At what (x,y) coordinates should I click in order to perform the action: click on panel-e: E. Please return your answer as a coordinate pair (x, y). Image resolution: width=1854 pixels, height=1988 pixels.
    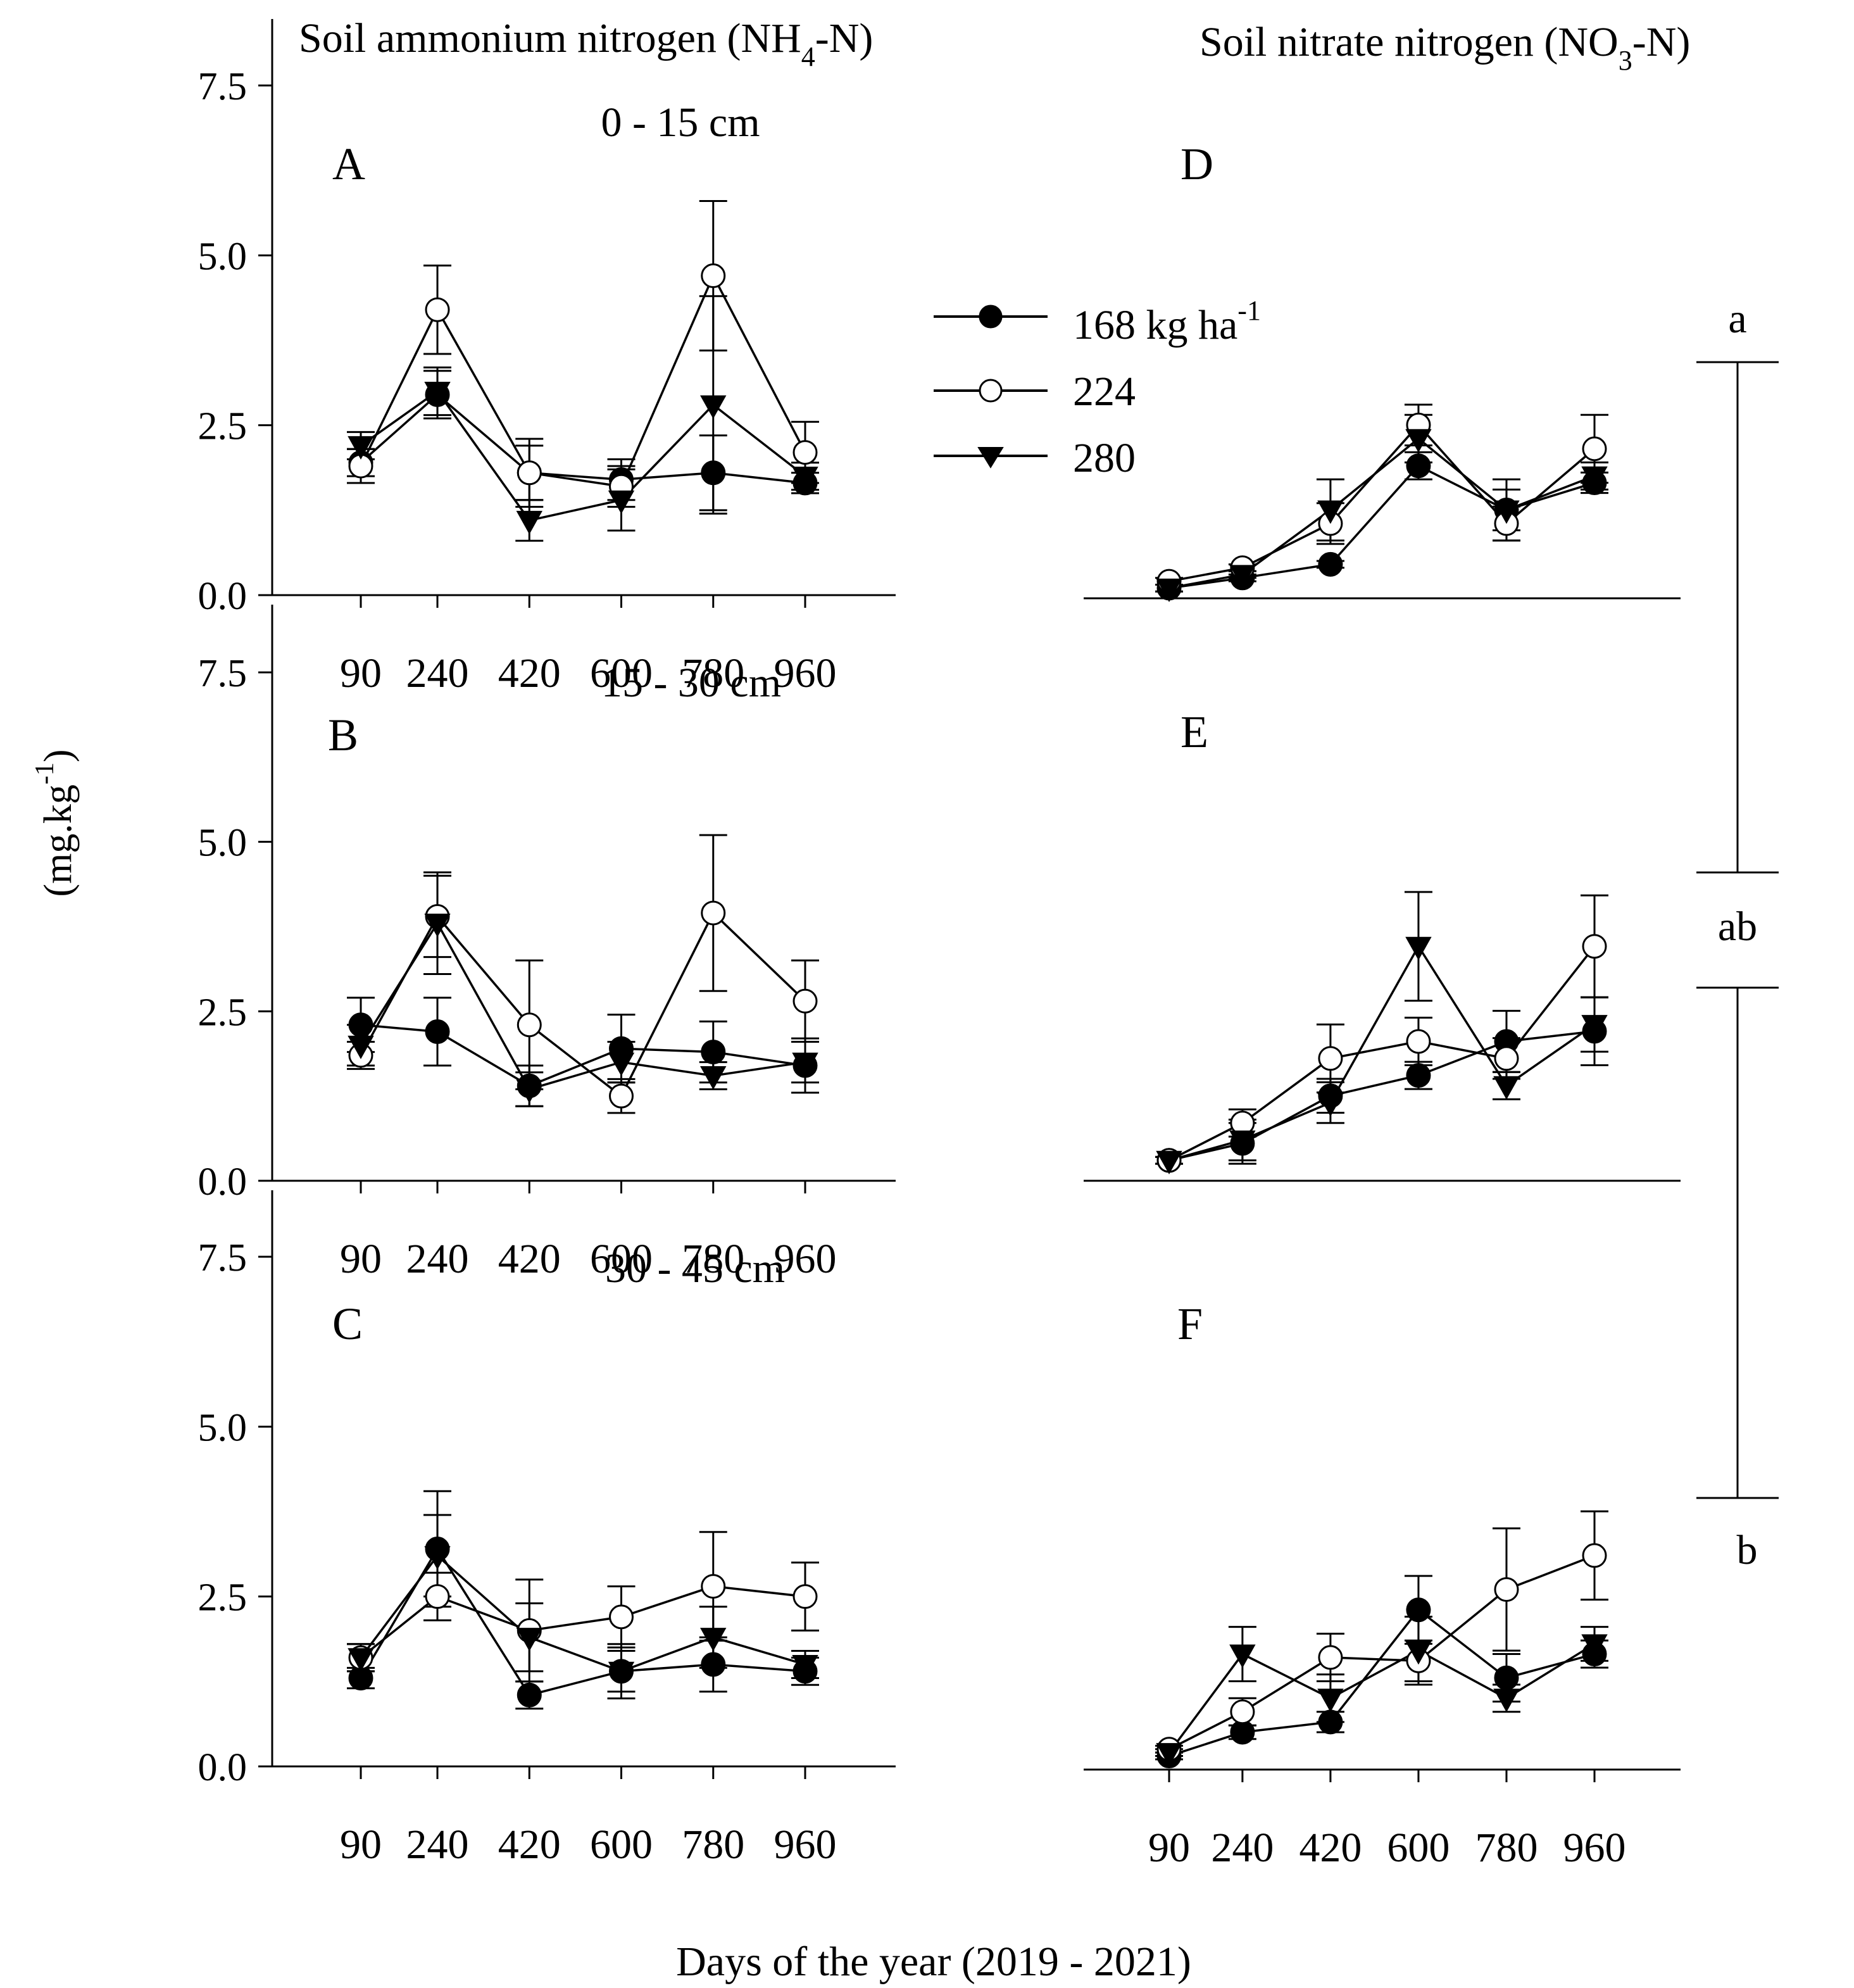
    Looking at the image, I should click on (1383, 944).